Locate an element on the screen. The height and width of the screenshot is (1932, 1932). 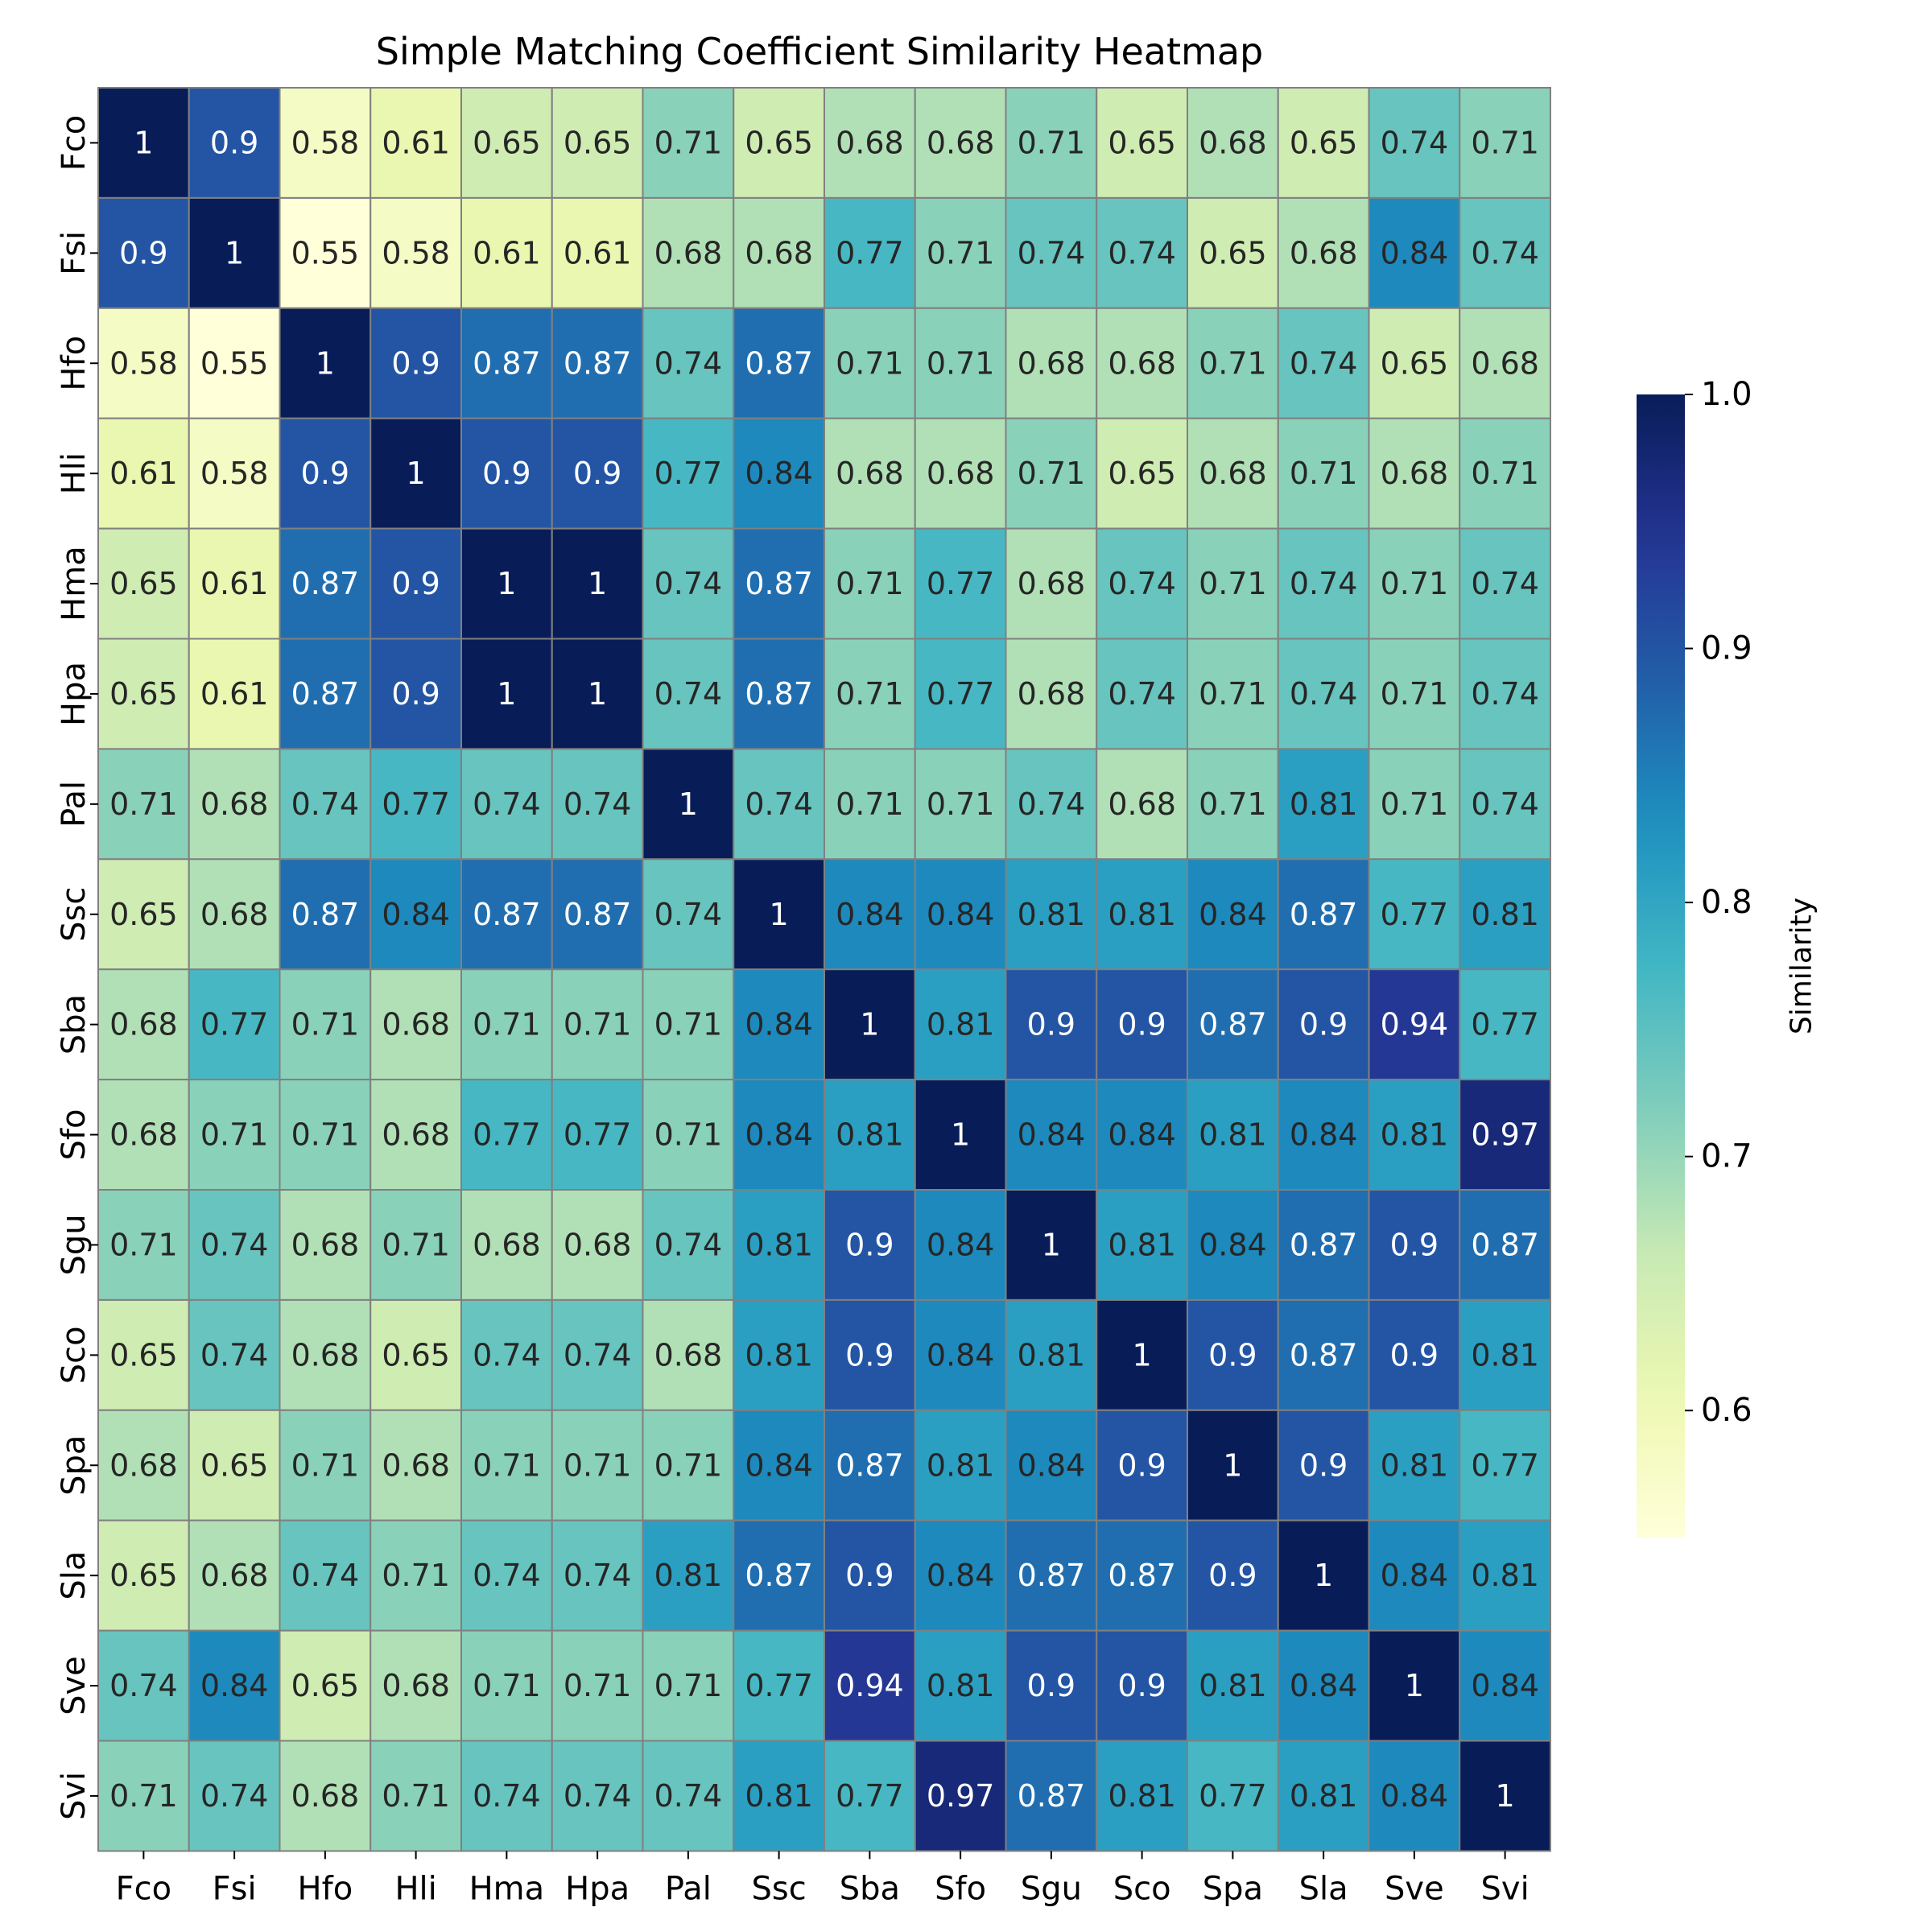
cell-value-Sve-Svi: 0.84 is located at coordinates (1505, 1686).